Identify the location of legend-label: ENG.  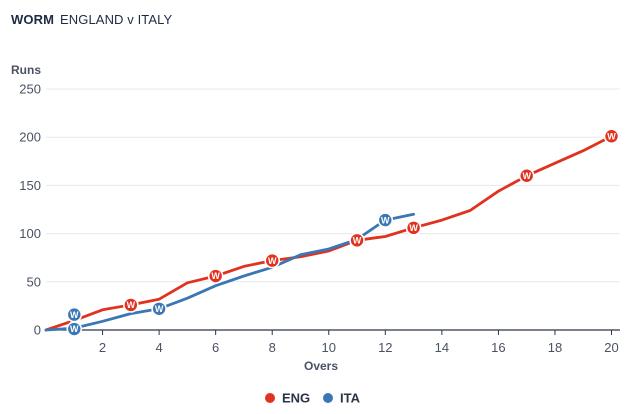
(296, 398).